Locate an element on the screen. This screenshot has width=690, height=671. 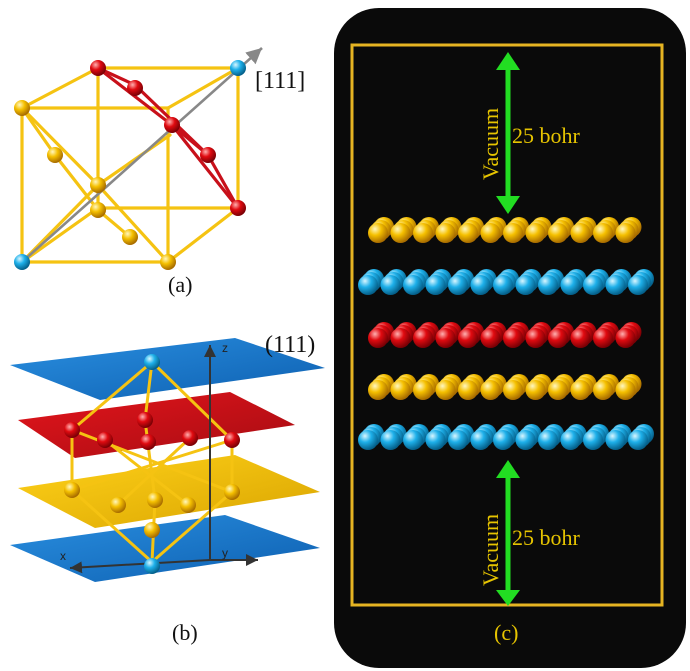
atomic-layer-yellow is located at coordinates (505, 387).